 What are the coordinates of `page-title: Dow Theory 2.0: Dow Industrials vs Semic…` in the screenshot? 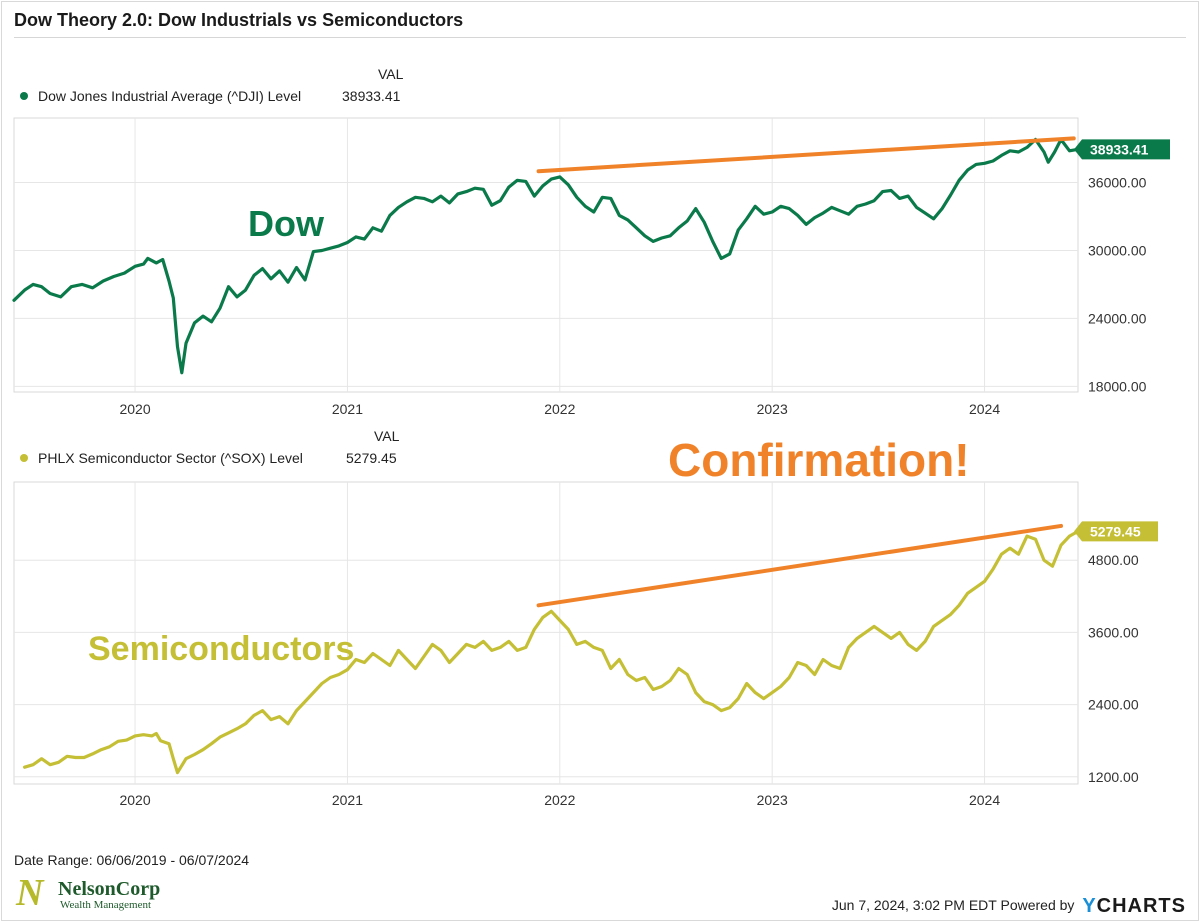 It's located at (239, 20).